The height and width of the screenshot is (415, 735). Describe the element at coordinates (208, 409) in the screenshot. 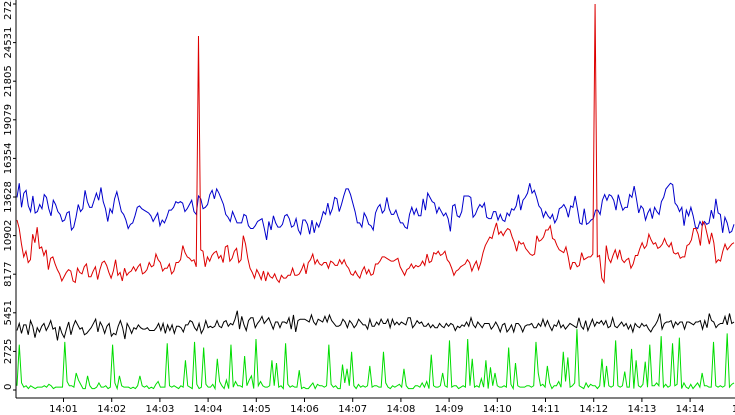

I see `x-tick-label: 14:04` at that location.